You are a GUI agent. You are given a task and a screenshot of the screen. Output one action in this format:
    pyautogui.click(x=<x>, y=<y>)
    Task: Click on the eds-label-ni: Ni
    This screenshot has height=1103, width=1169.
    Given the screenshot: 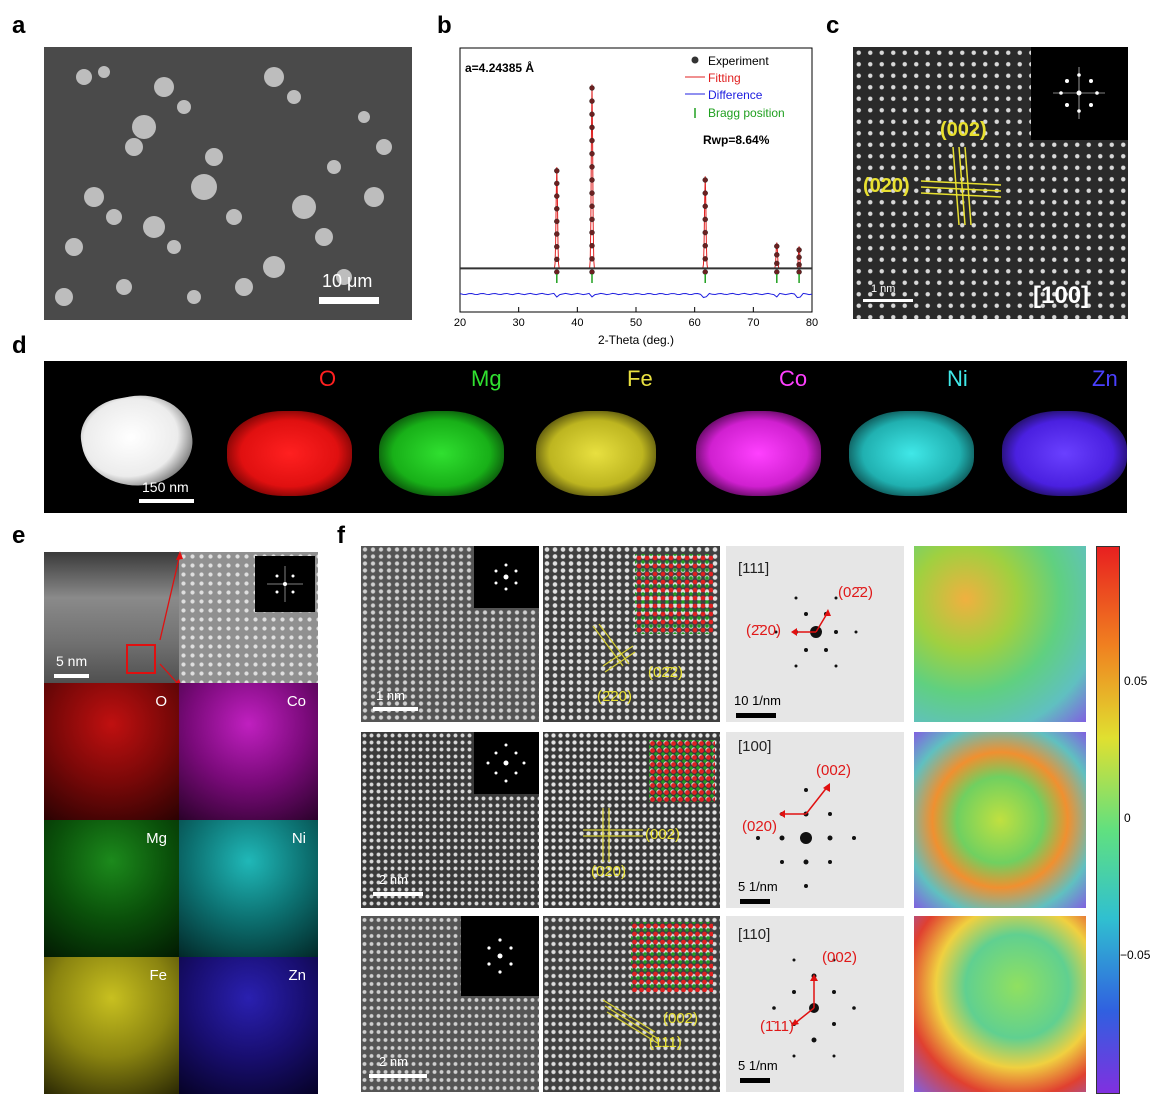 What is the action you would take?
    pyautogui.click(x=957, y=378)
    